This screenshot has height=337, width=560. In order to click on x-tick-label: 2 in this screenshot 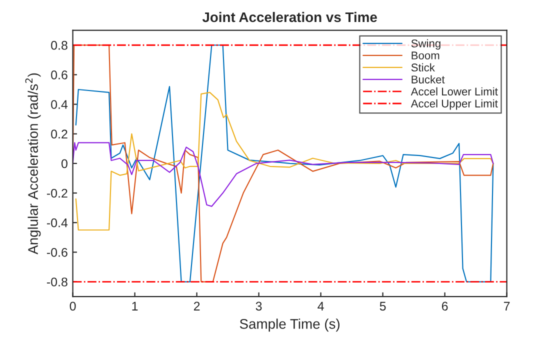, I will do `click(197, 306)`.